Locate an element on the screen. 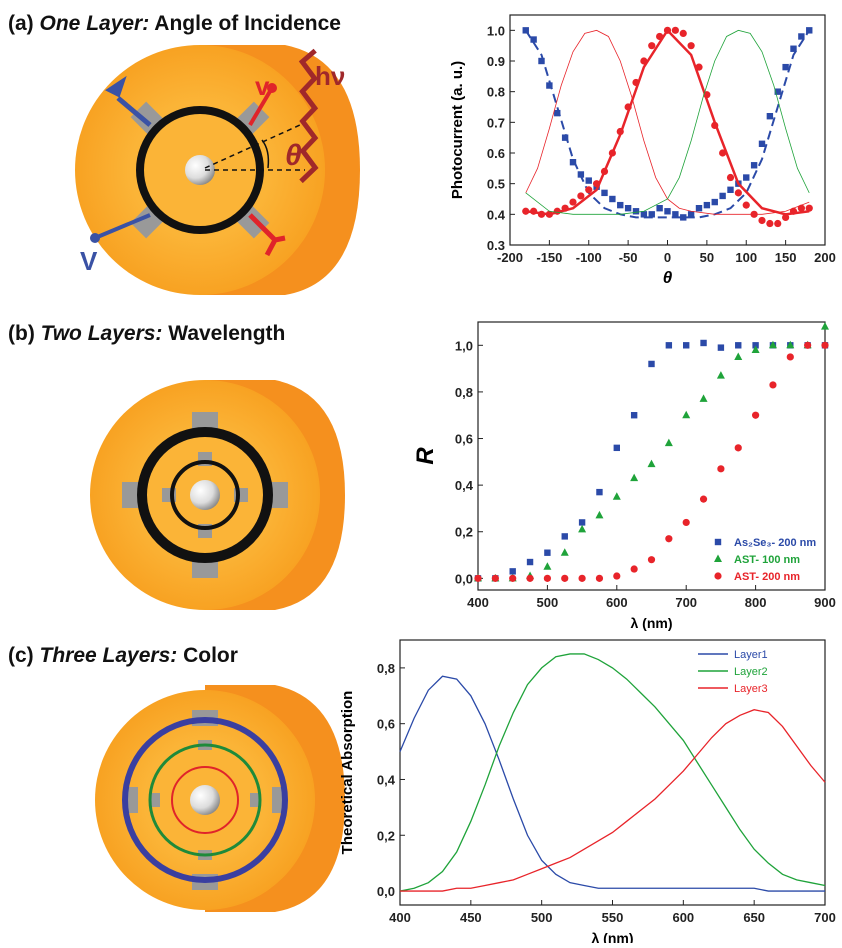 The image size is (842, 948). x-tick-label: -50 is located at coordinates (628, 257).